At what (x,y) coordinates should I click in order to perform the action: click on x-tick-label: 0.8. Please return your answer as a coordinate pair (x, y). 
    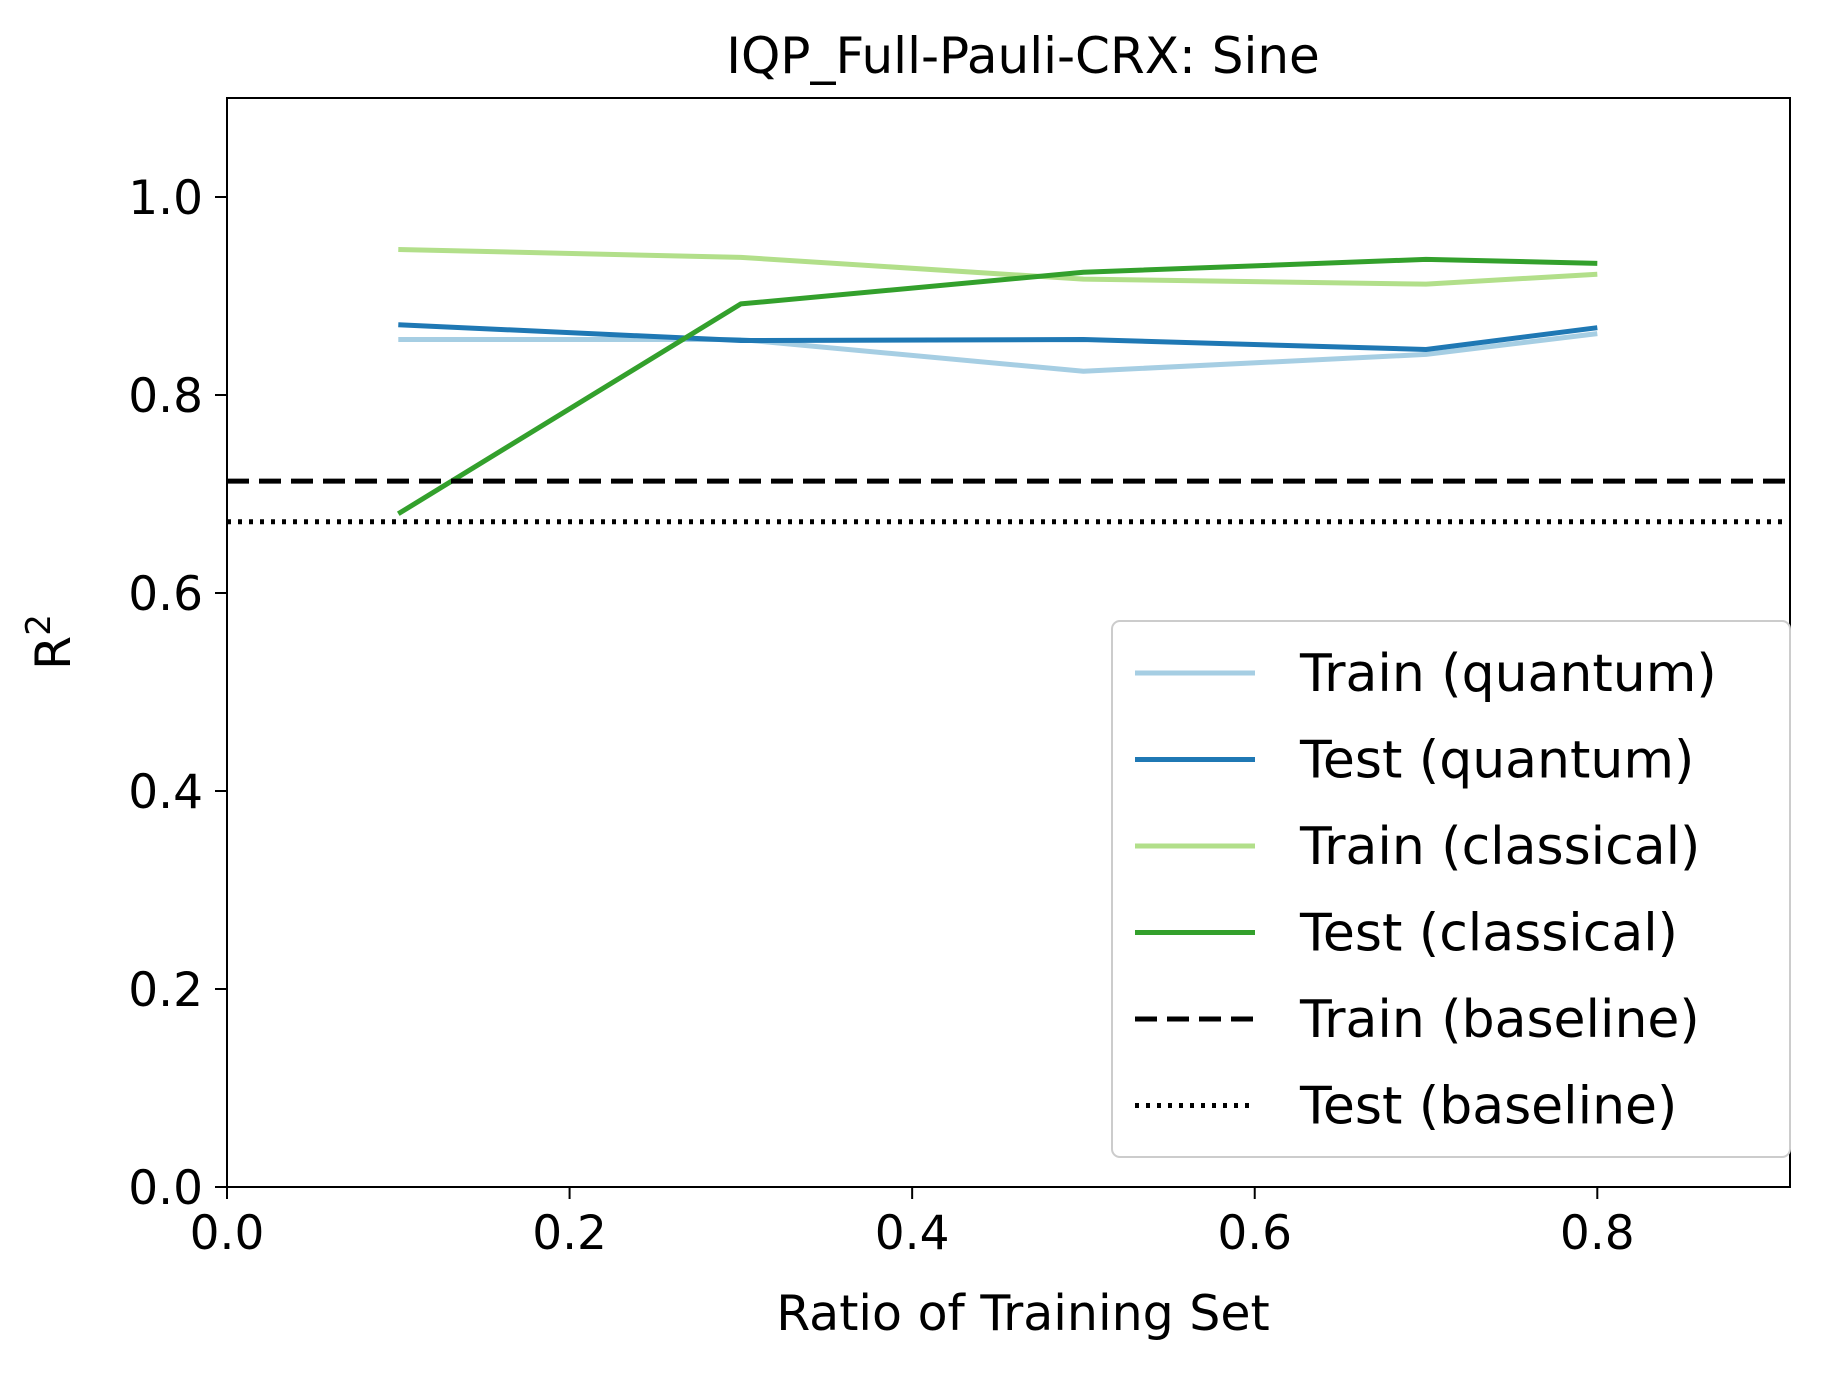
    Looking at the image, I should click on (1597, 1233).